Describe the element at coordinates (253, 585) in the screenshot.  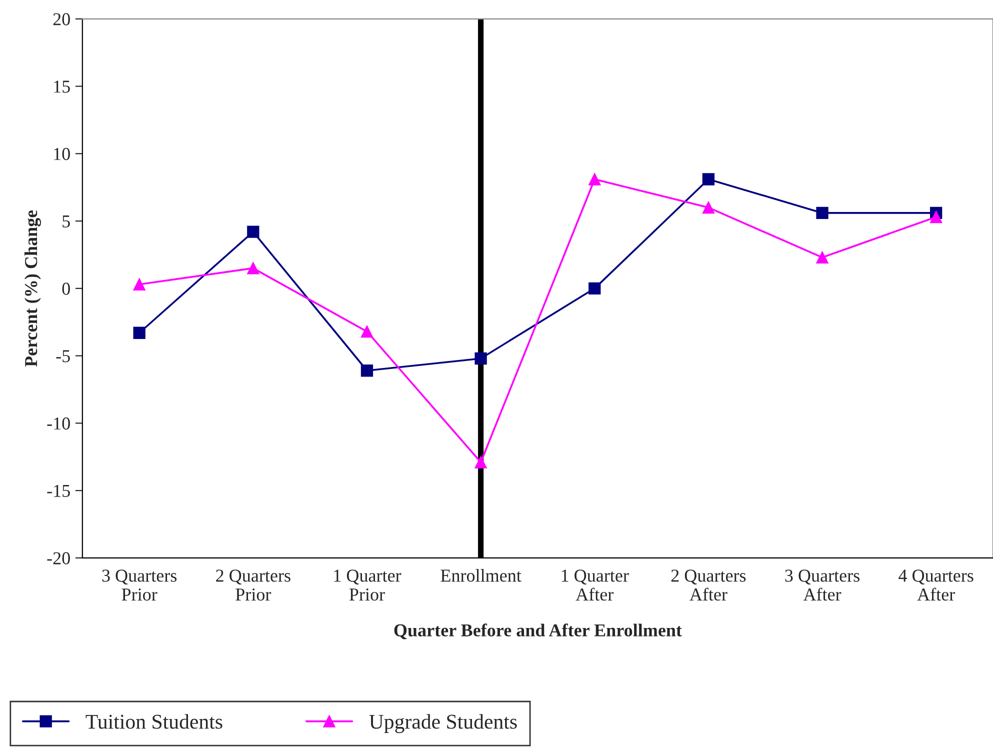
I see `x-tick-label: 2 Quarters Prior` at that location.